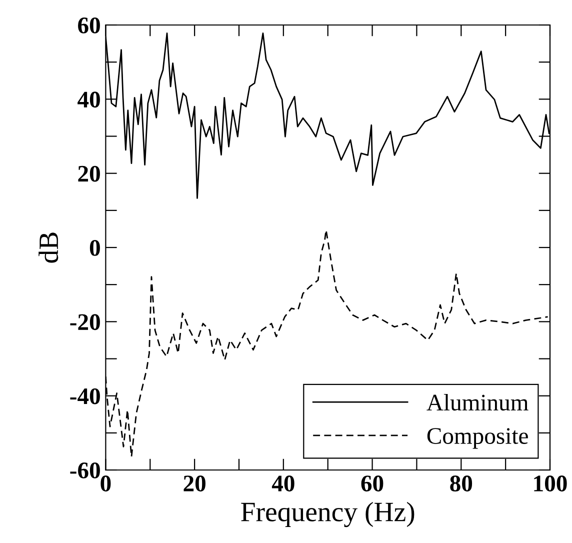 This screenshot has width=572, height=543. Describe the element at coordinates (477, 438) in the screenshot. I see `legend-label: Composite` at that location.